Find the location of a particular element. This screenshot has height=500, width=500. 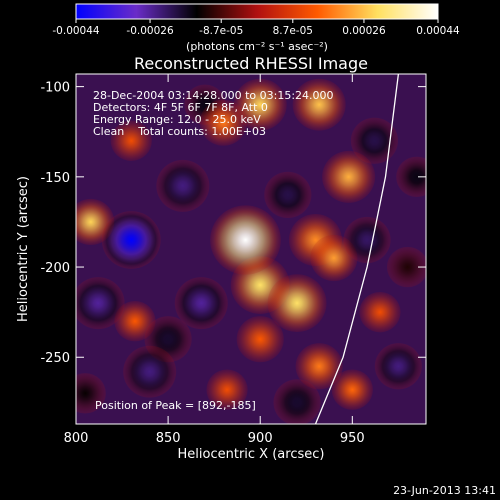

colorbar-unit-label: (photons cm⁻² s⁻¹ asec⁻²) is located at coordinates (257, 46).